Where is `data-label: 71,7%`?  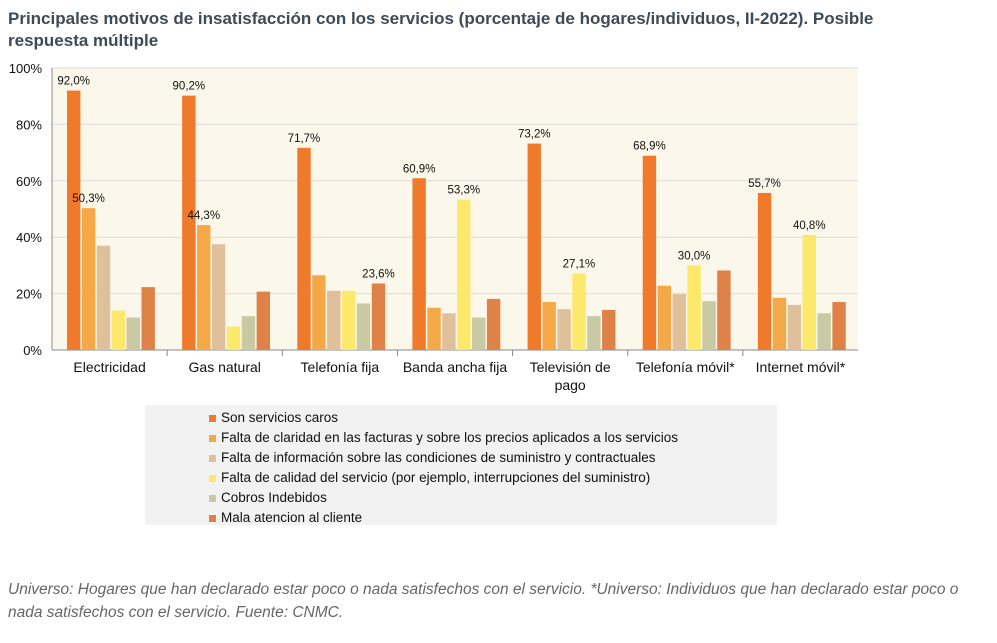 data-label: 71,7% is located at coordinates (304, 139).